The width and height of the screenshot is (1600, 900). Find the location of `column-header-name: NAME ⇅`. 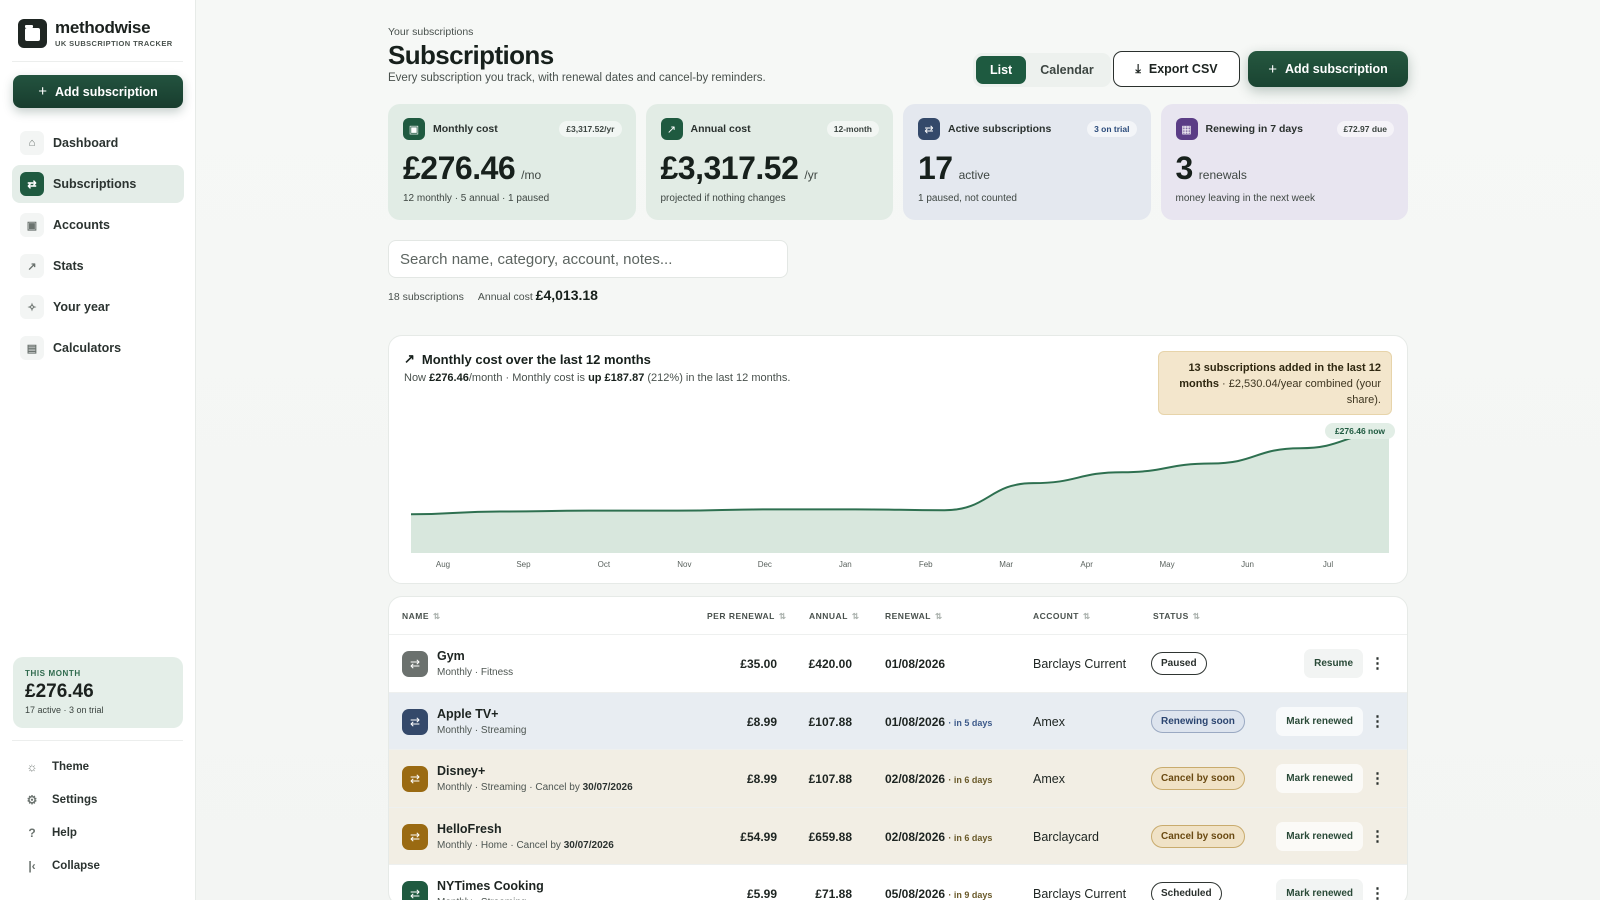

column-header-name: NAME ⇅ is located at coordinates (421, 616).